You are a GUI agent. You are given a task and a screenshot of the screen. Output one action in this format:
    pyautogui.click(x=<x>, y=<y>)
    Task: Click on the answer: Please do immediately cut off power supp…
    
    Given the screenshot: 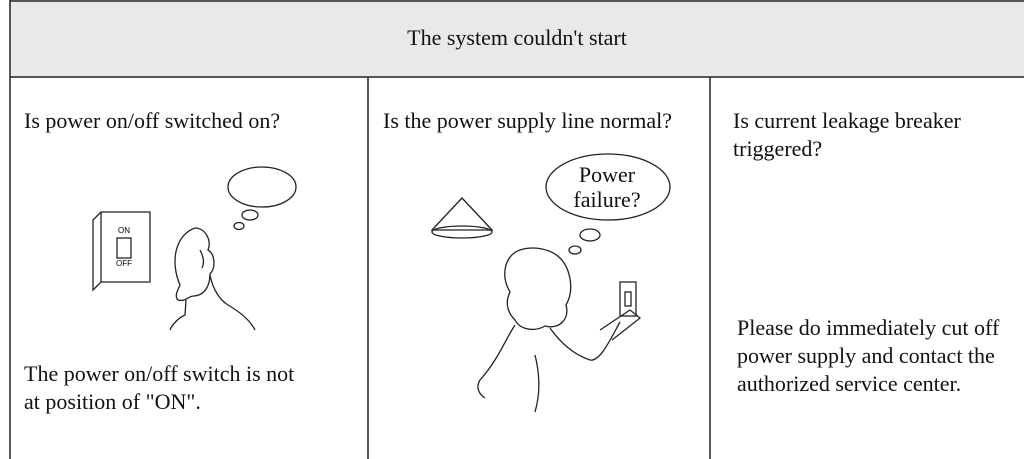 What is the action you would take?
    pyautogui.click(x=868, y=355)
    